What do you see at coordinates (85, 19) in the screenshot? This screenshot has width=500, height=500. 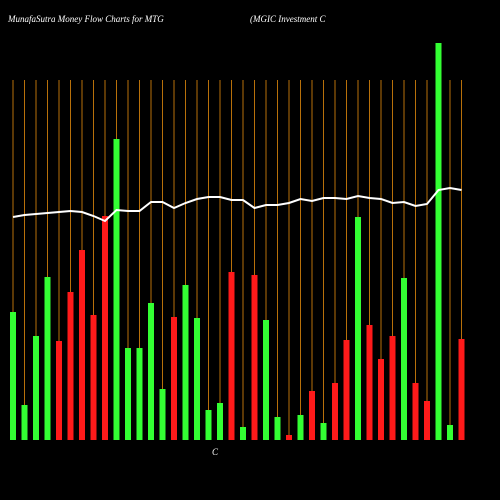 I see `chart-title: MunafaSutra Money Flow Charts for MTG` at bounding box center [85, 19].